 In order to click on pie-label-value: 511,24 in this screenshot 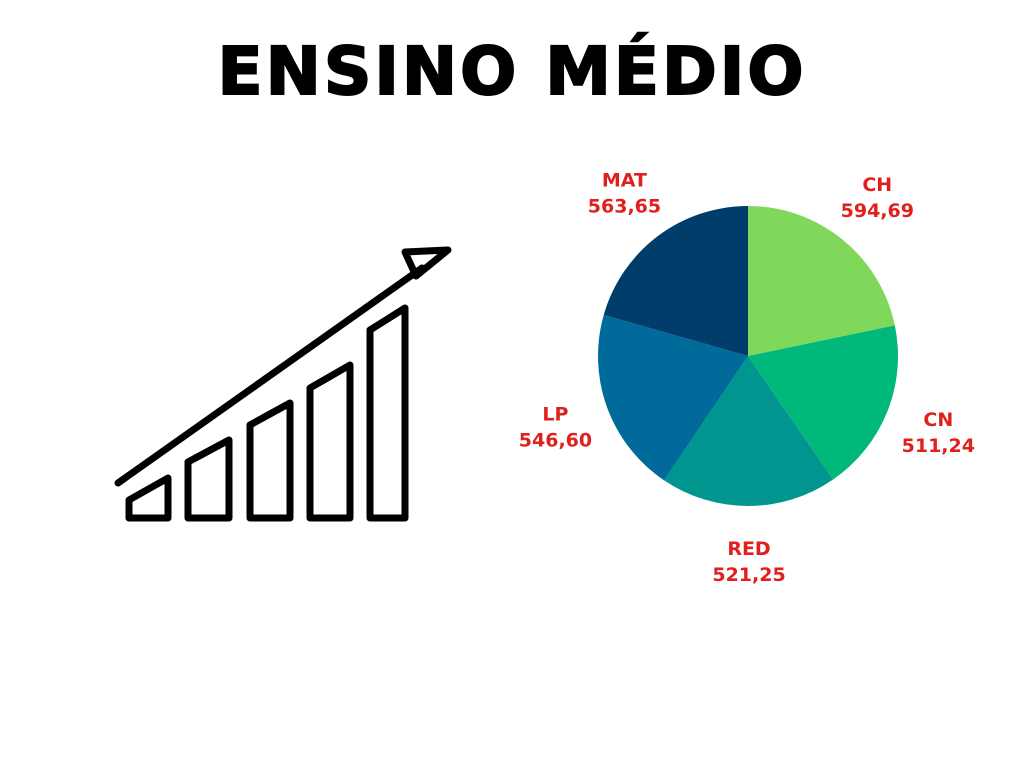, I will do `click(938, 446)`.